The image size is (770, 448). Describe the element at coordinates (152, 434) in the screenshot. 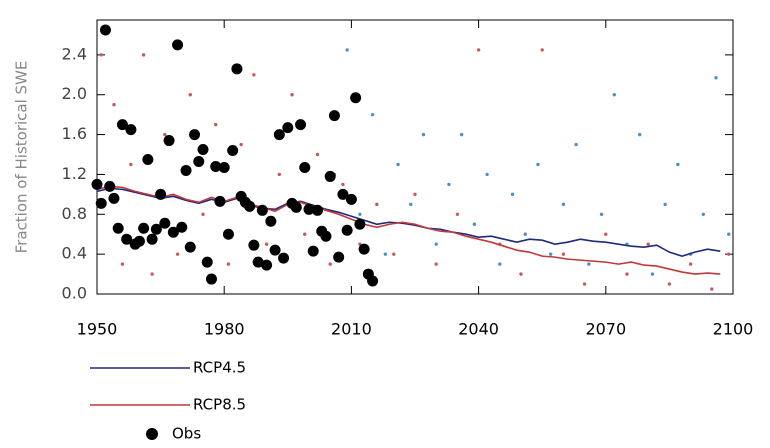

I see `legend-marker` at that location.